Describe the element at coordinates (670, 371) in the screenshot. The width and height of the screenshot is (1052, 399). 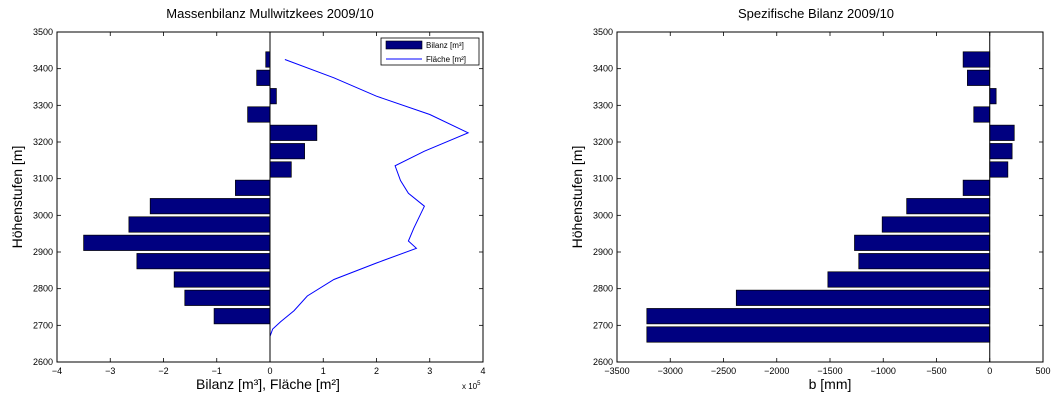
I see `x-tick-label: −3000` at that location.